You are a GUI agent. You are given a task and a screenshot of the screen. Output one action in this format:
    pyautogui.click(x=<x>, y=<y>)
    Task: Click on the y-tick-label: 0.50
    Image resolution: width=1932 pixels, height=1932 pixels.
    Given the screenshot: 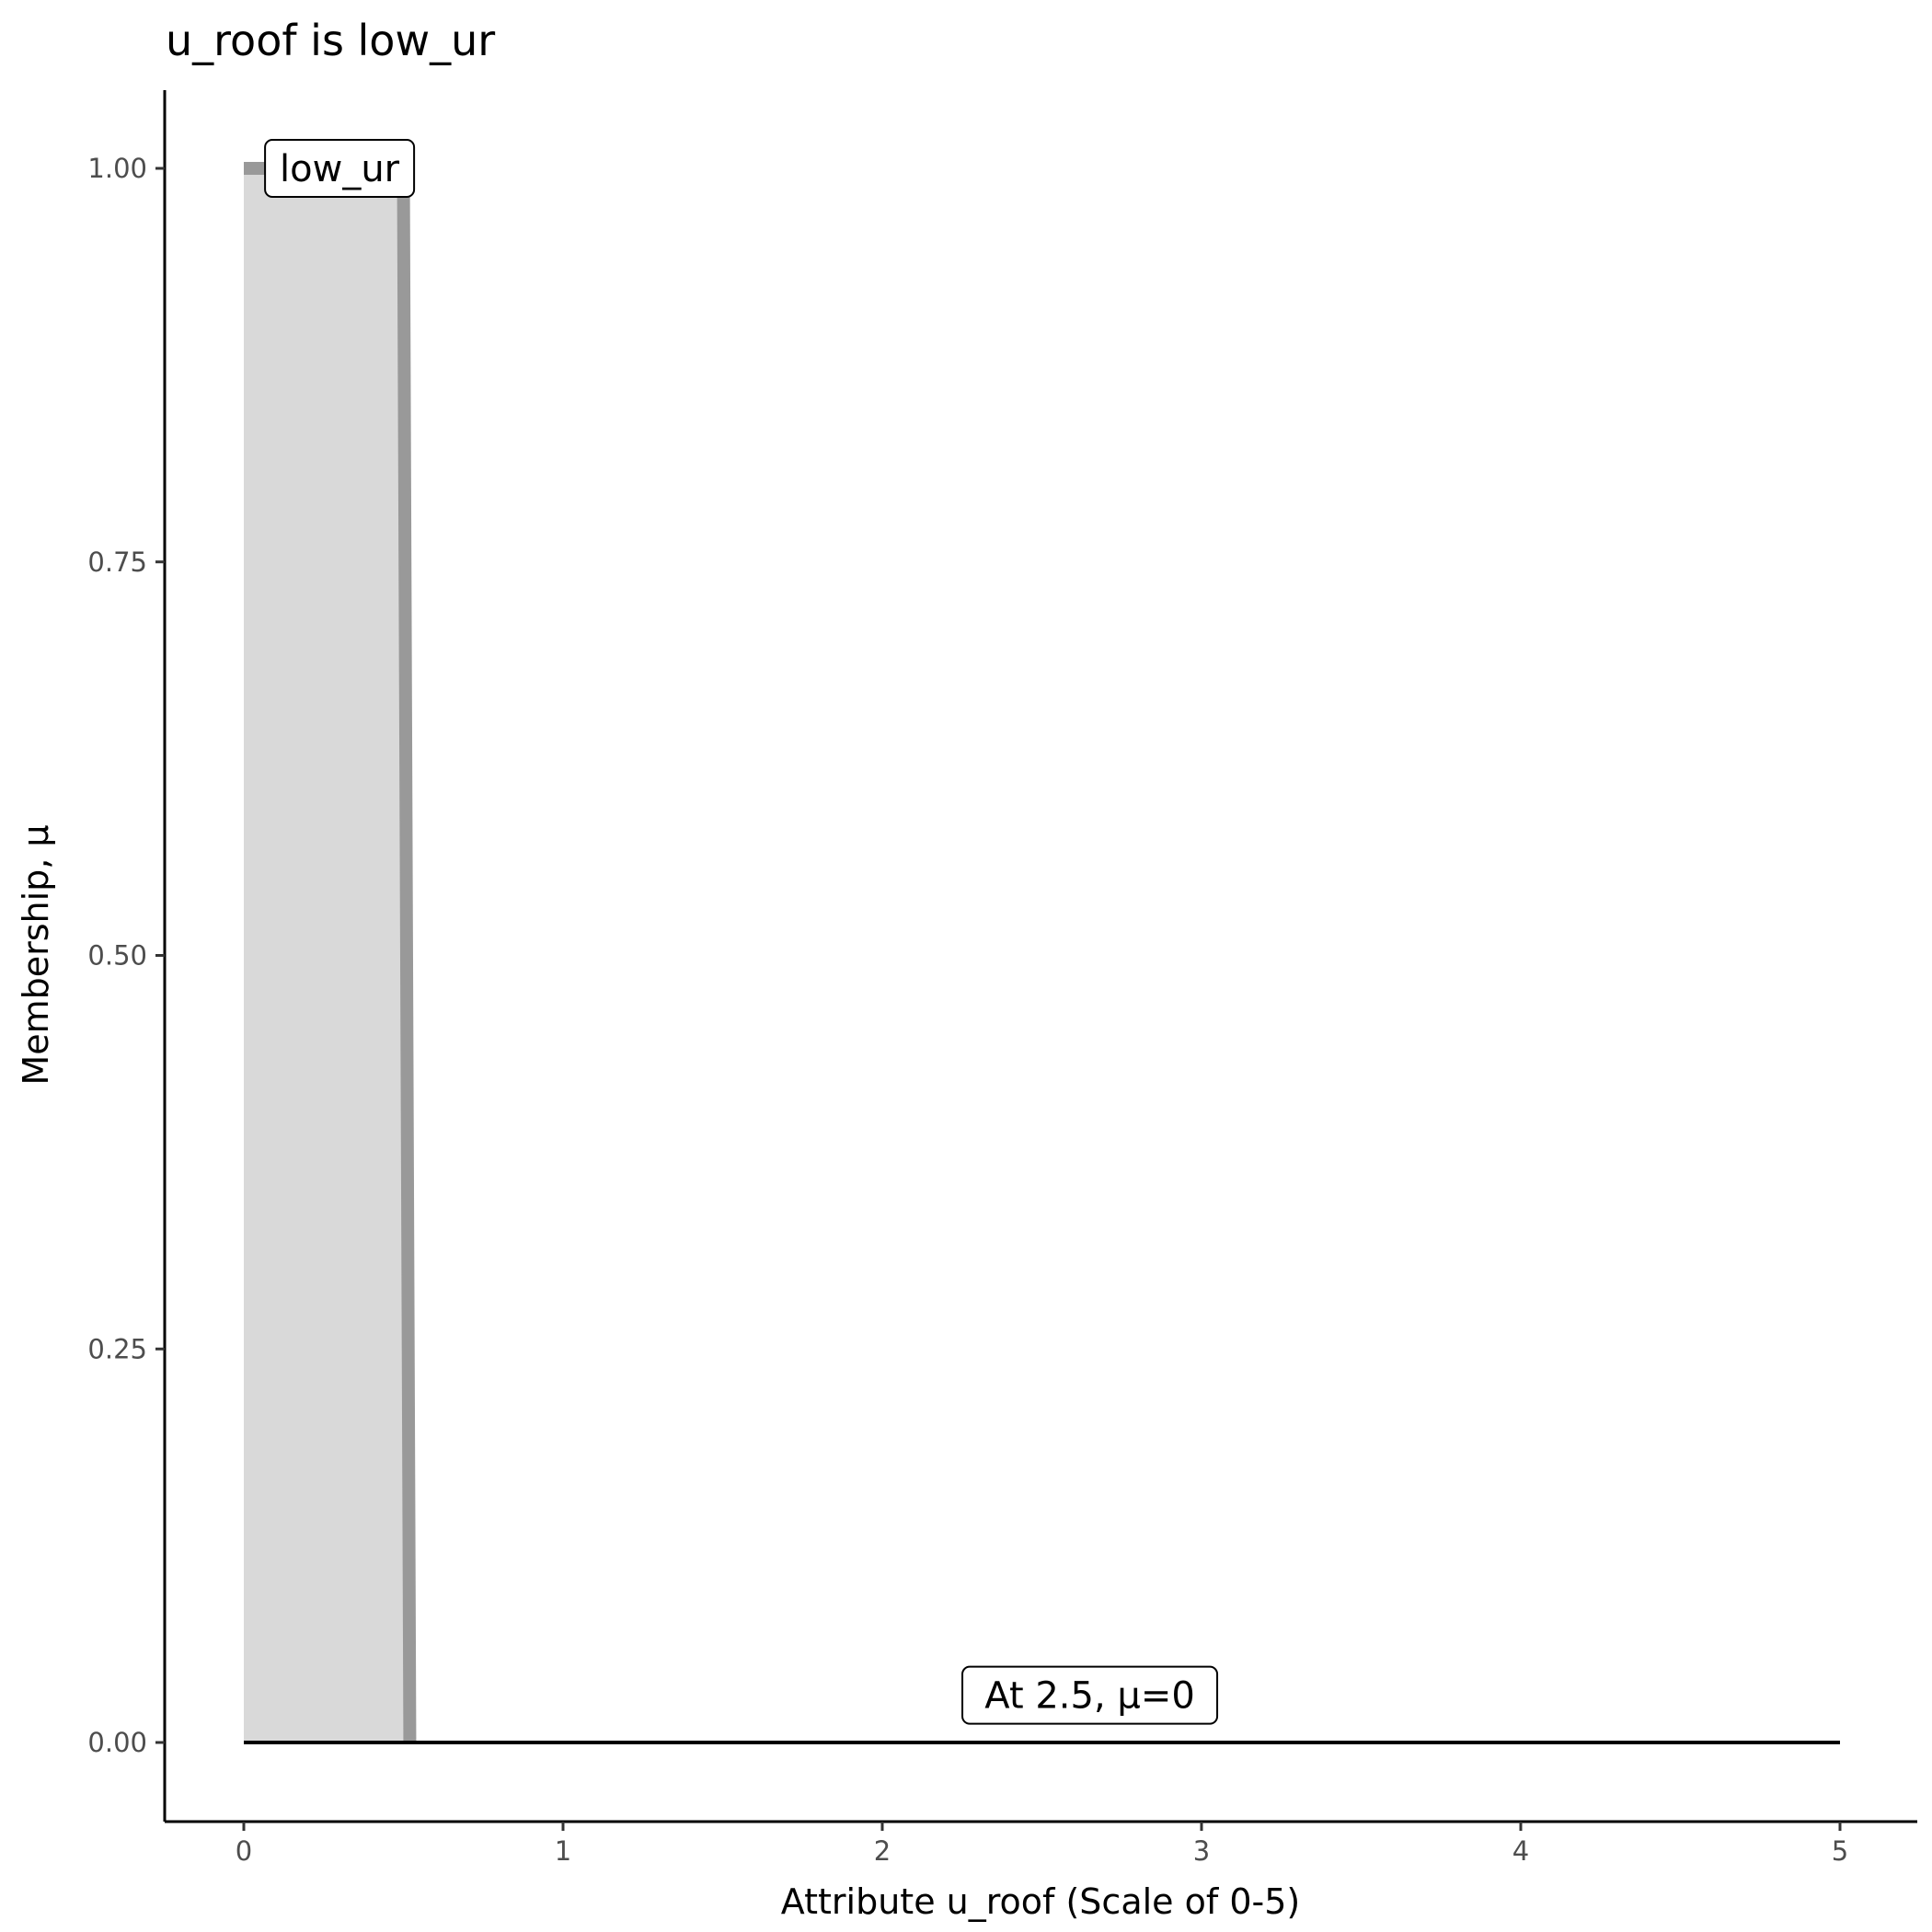 What is the action you would take?
    pyautogui.click(x=117, y=956)
    